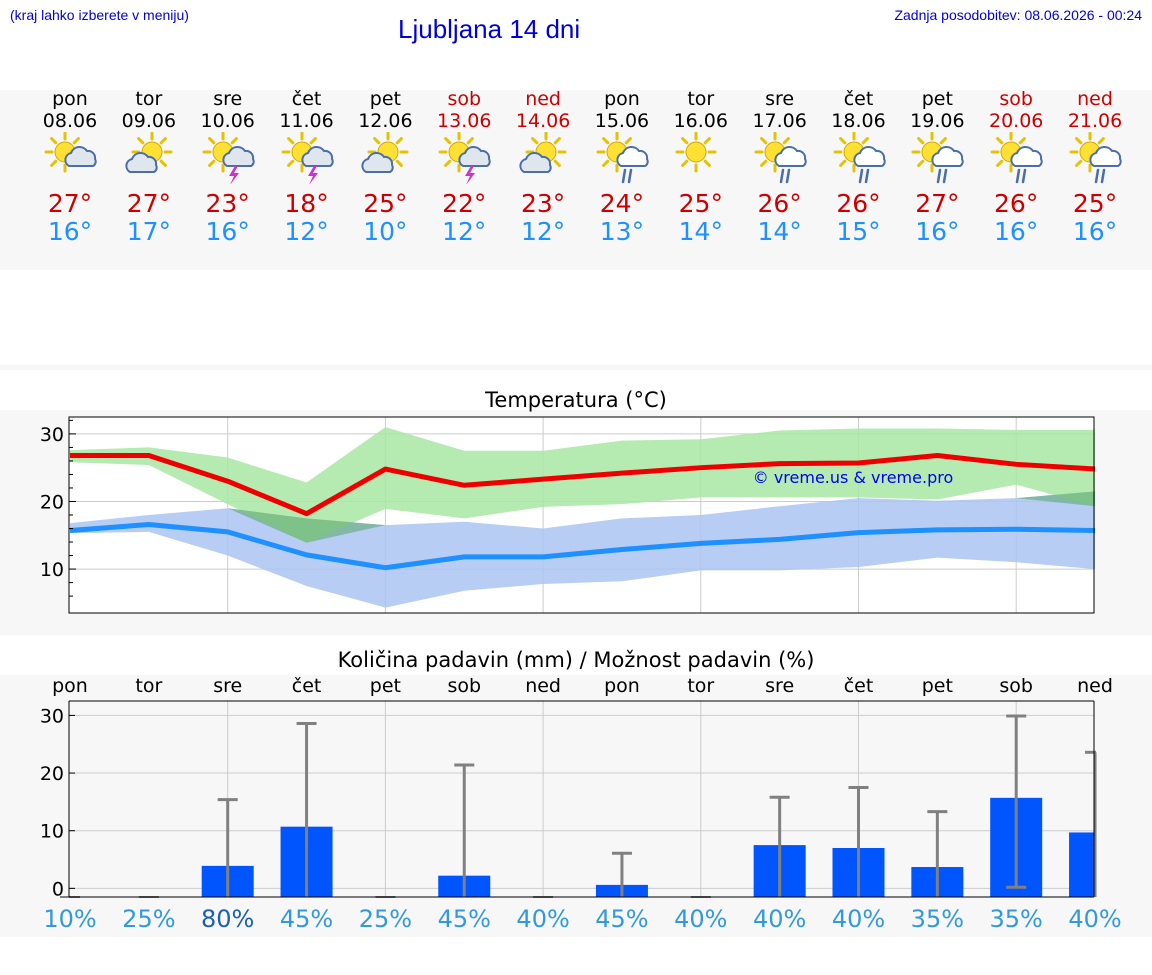  I want to click on max-temperature-range, so click(583, 485).